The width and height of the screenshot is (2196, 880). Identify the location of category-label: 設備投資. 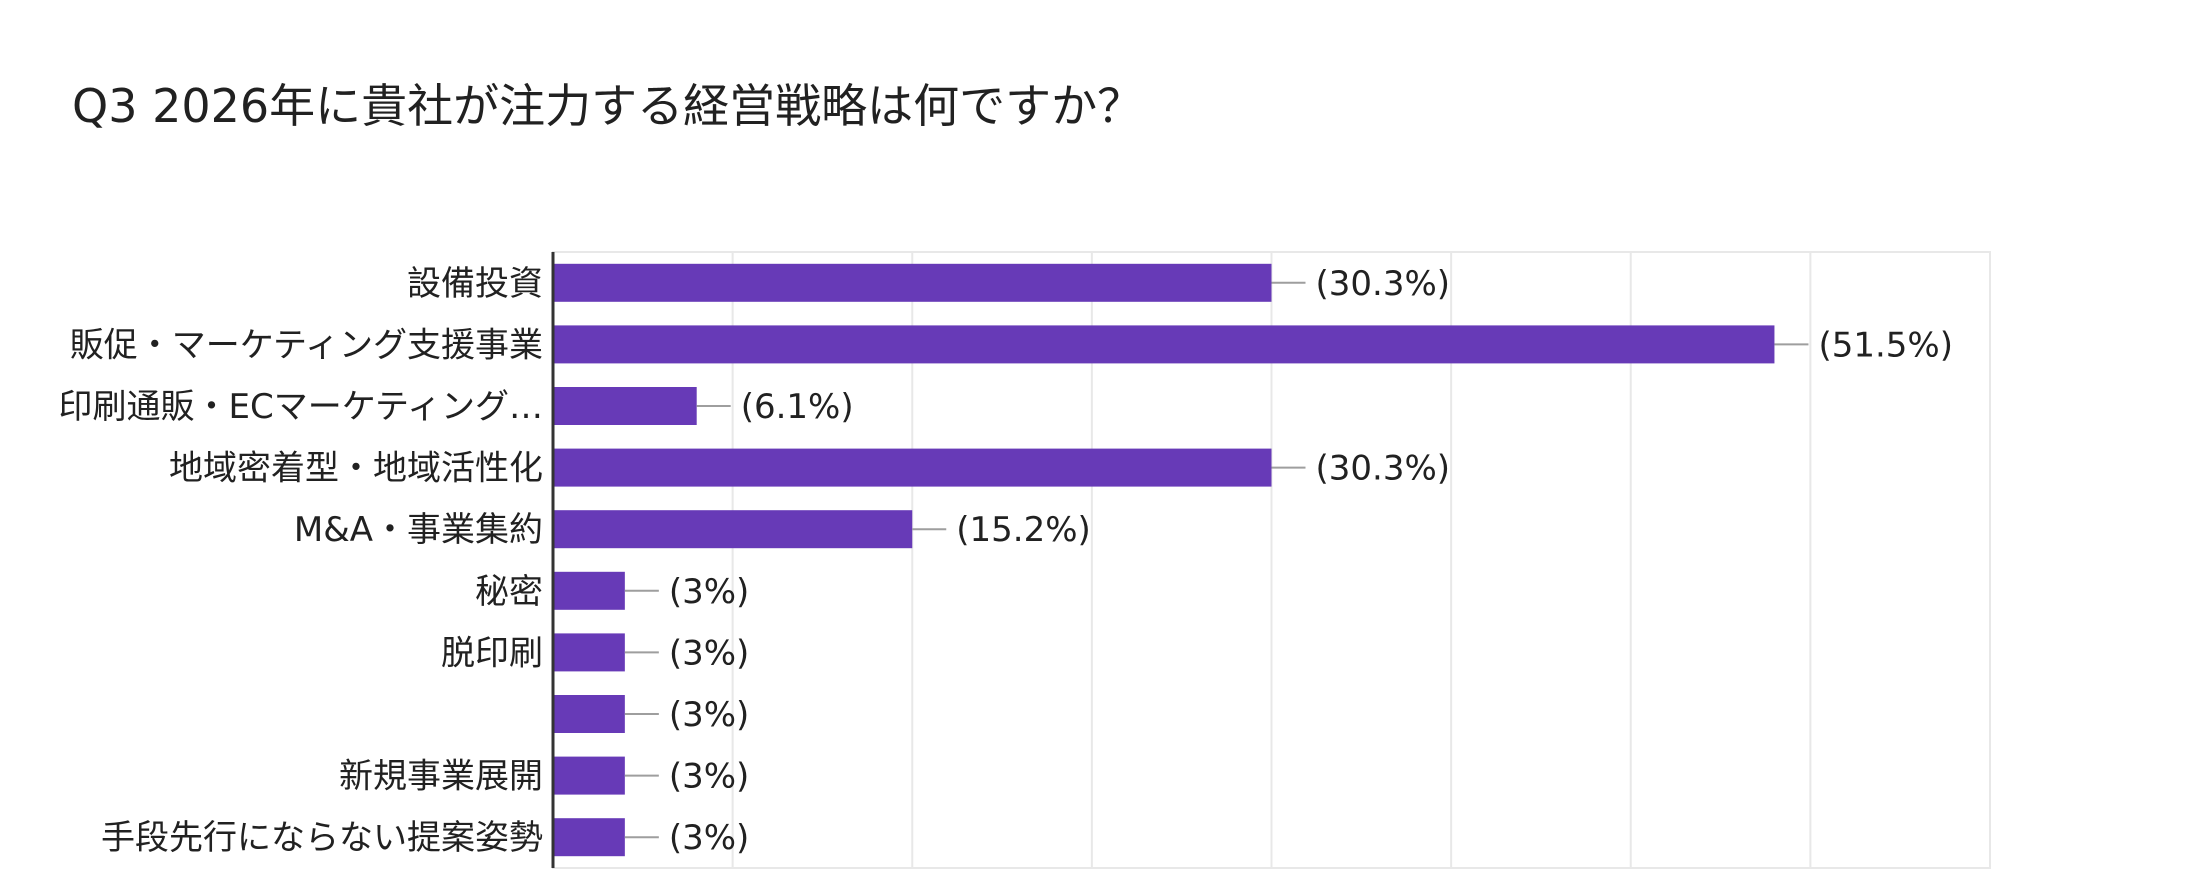
(475, 284).